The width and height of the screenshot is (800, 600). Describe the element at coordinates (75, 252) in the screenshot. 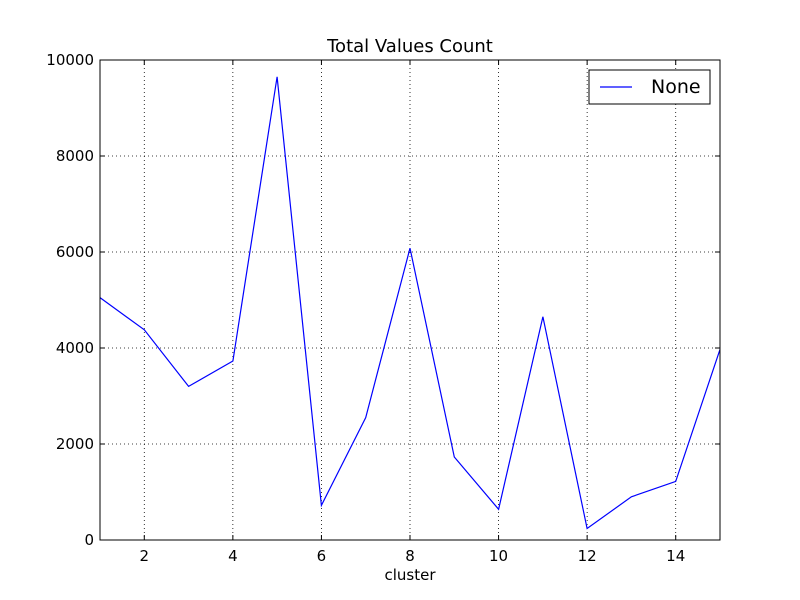

I see `y-tick-label: 6000` at that location.